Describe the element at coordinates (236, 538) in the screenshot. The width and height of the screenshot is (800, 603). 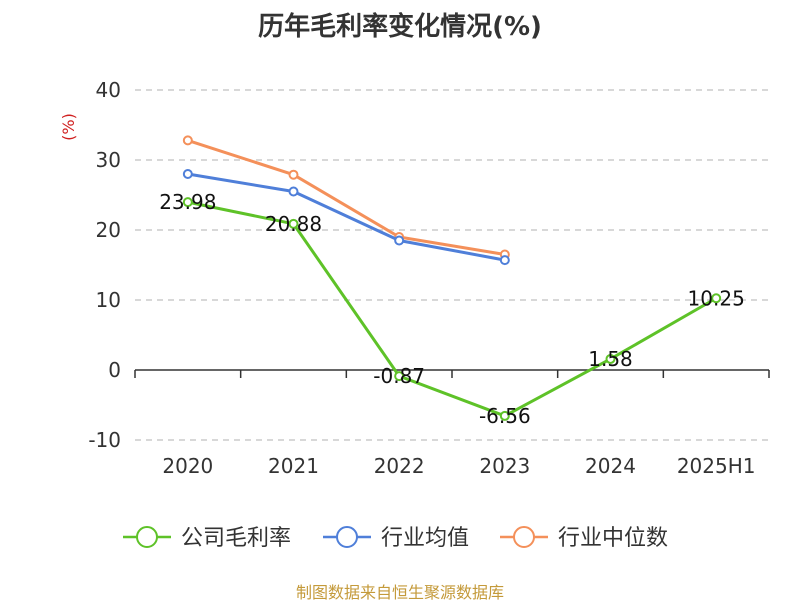
I see `legend-item-label: 公司毛利率` at that location.